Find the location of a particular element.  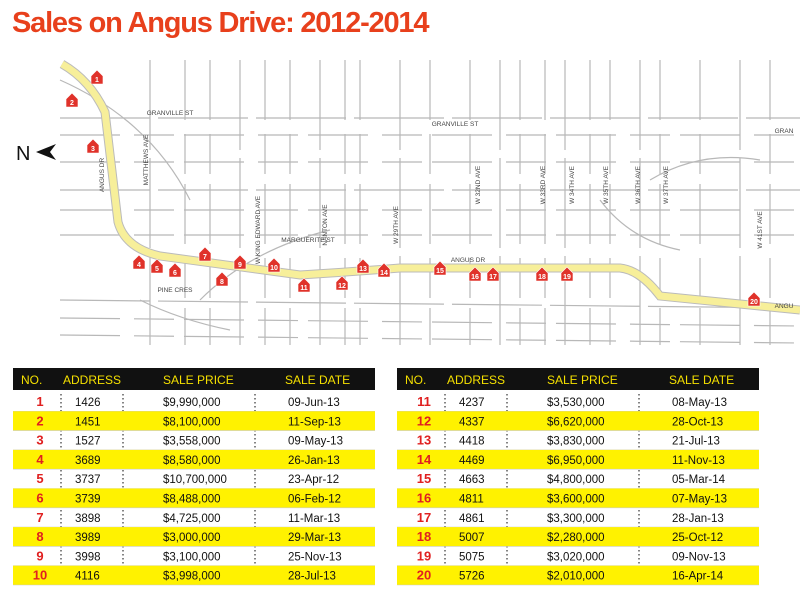

marker-number: 1 is located at coordinates (97, 80).